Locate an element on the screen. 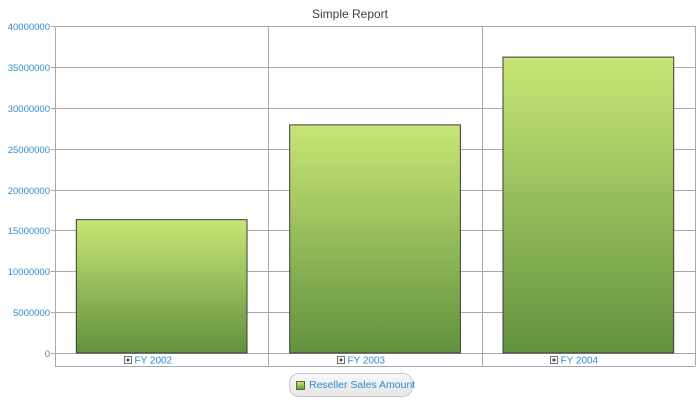  y-tick-label: 25000000 is located at coordinates (29, 150).